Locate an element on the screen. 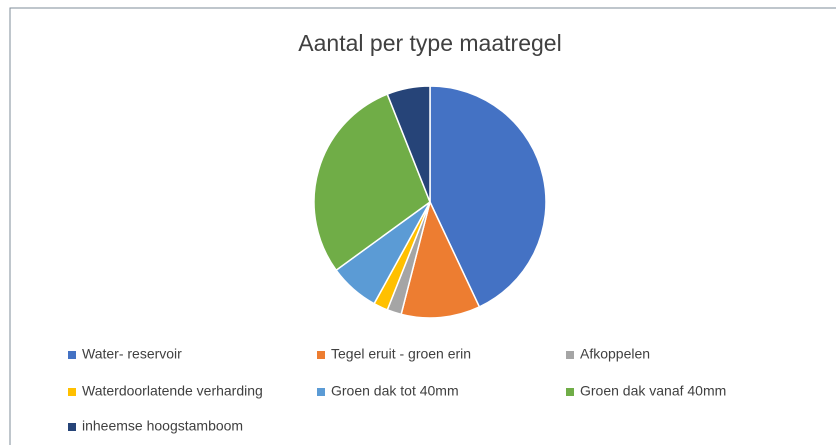 This screenshot has width=836, height=445. chart-title: Aantal per type maatregel is located at coordinates (429, 43).